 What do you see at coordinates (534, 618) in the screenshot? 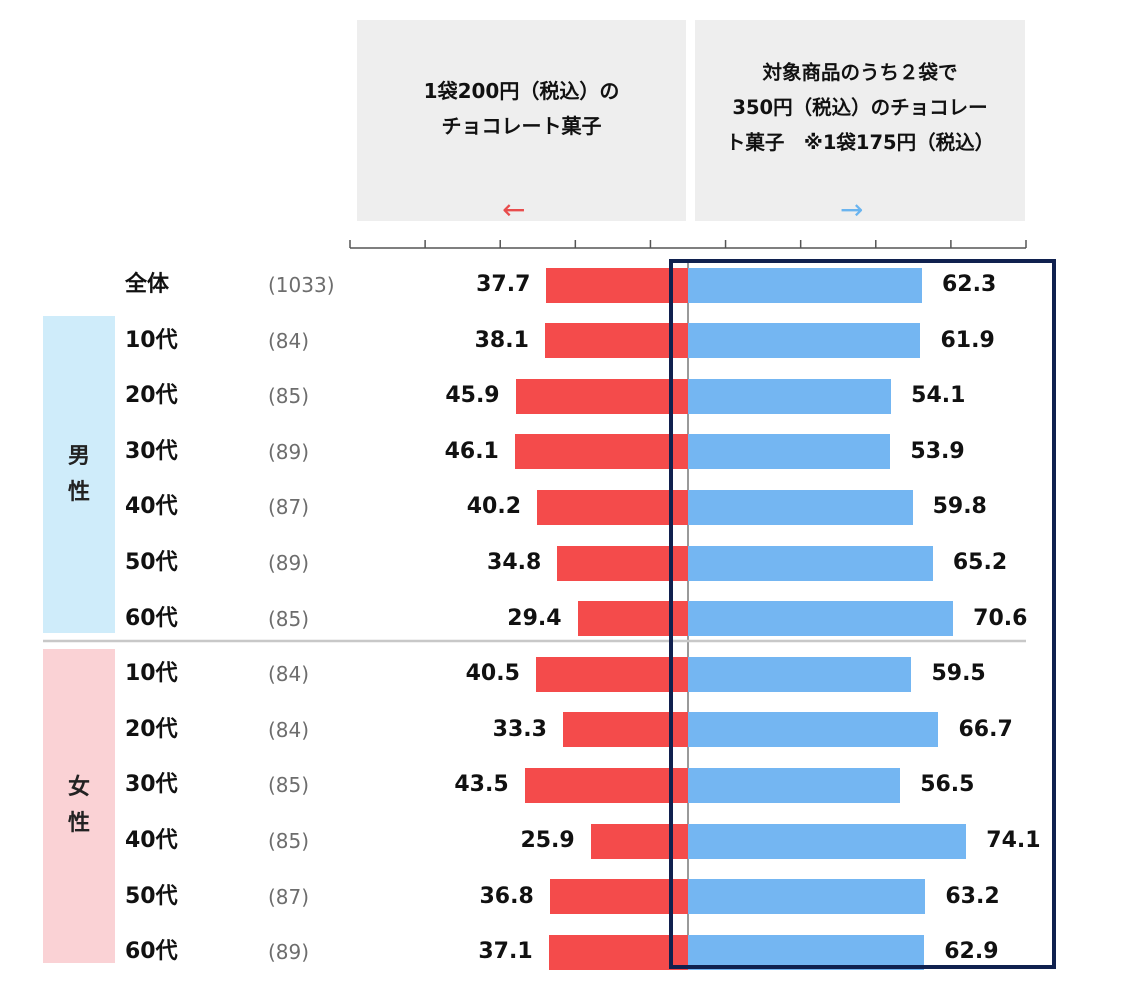
I see `value-label-left: 29.4` at bounding box center [534, 618].